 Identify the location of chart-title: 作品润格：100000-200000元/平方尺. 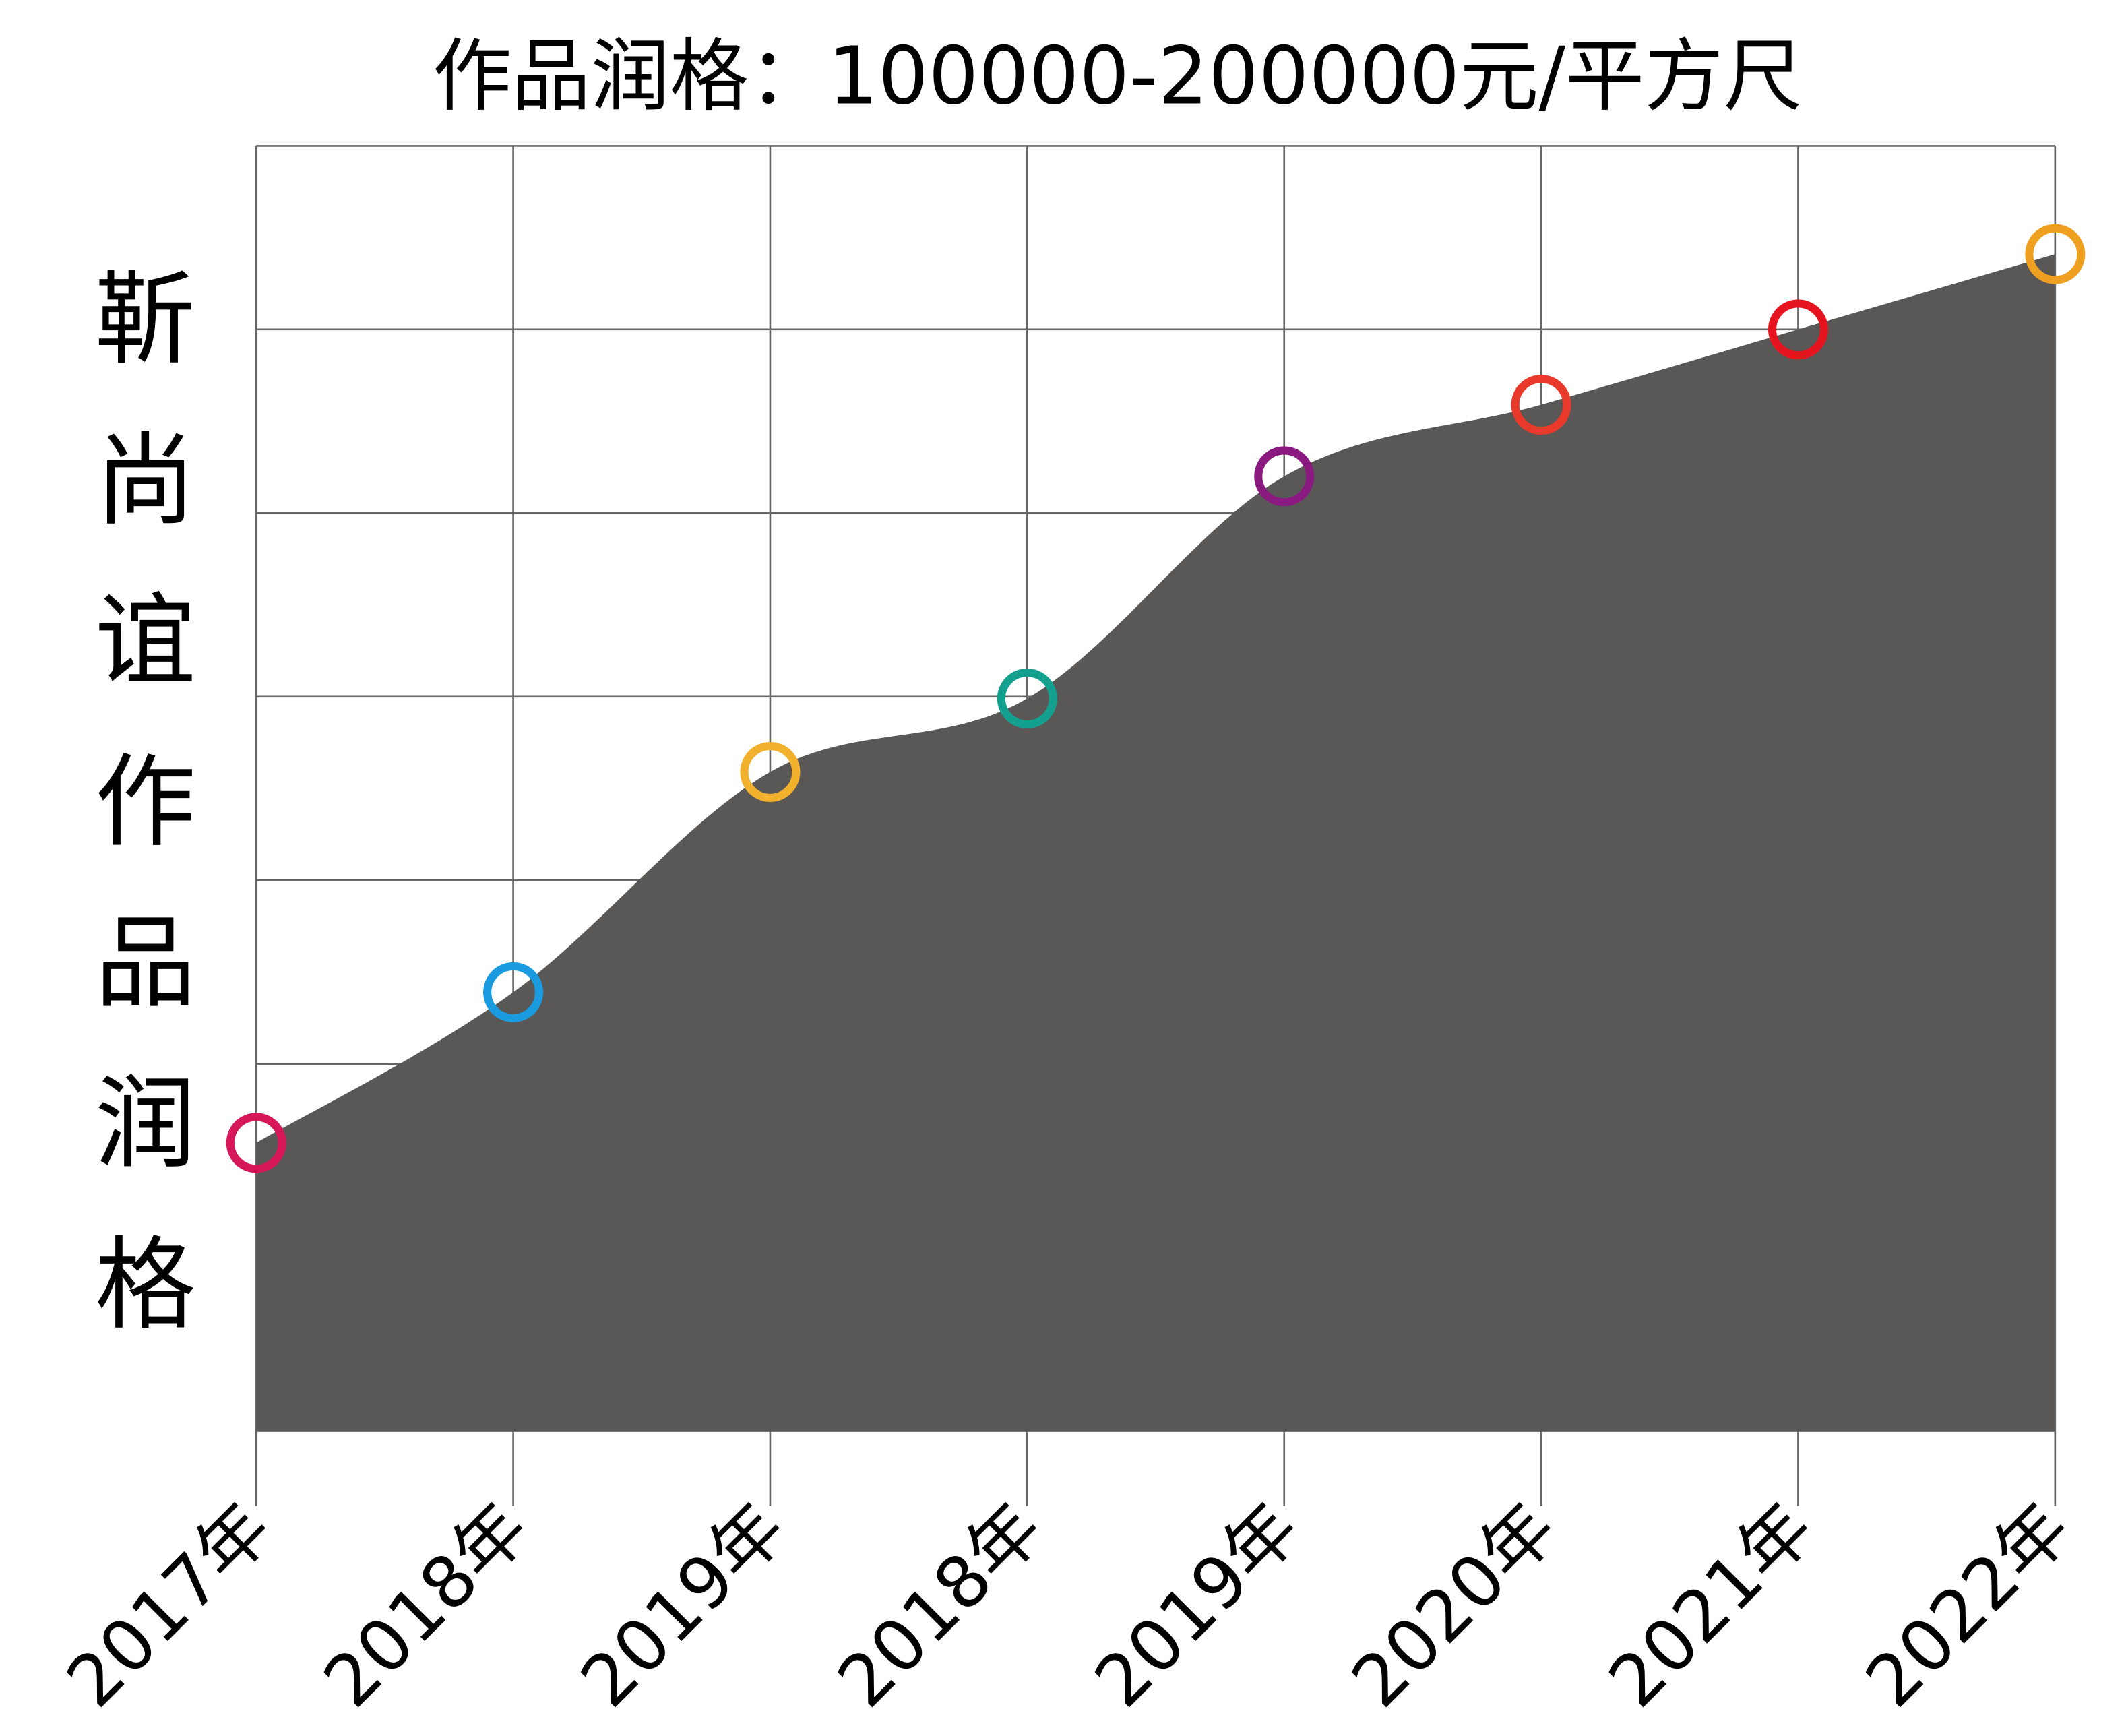
(1118, 76).